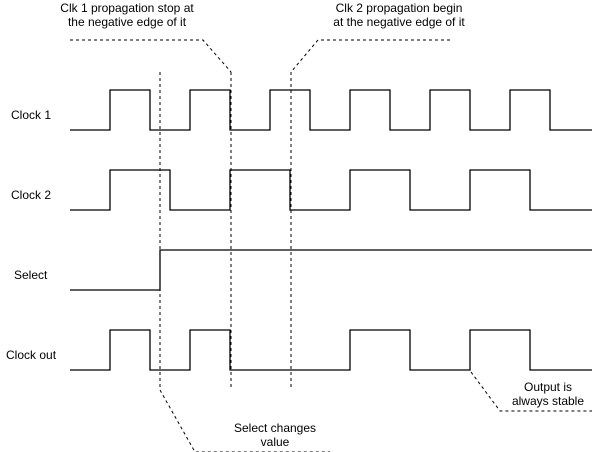  I want to click on select-label: Select, so click(31, 275).